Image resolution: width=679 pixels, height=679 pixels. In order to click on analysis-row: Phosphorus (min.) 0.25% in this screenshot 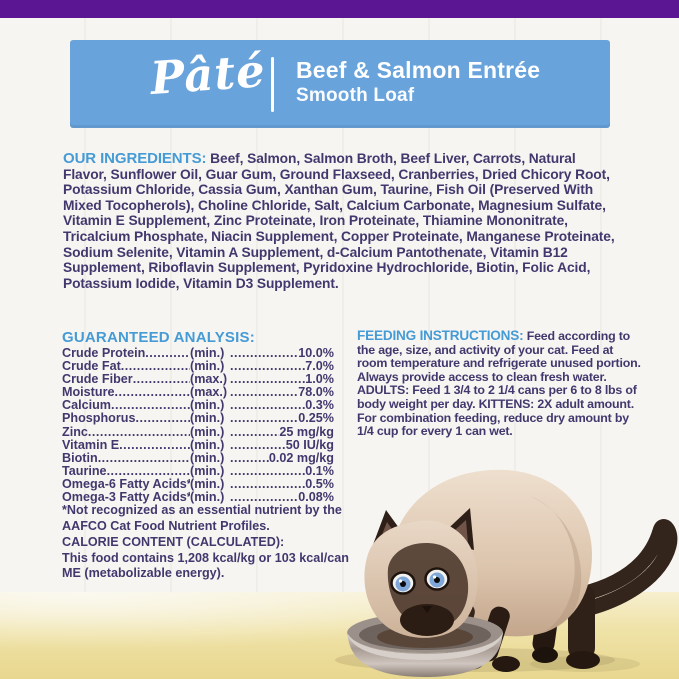, I will do `click(198, 418)`.